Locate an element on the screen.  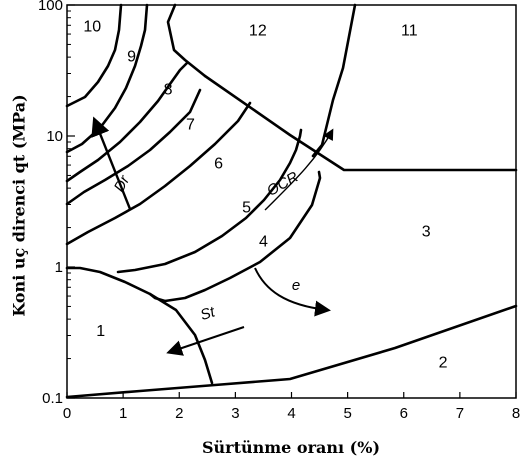
x-axis-title: Sürtünme oranı (%) is located at coordinates (291, 447).